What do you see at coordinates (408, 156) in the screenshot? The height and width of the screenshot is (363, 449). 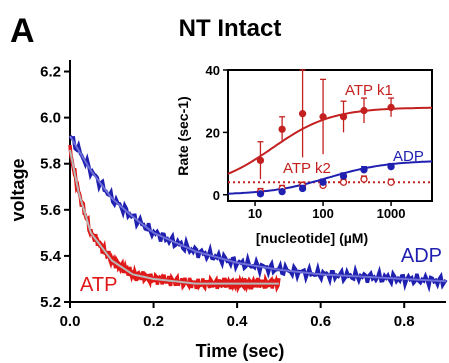 I see `inset-label-adp: ADP` at bounding box center [408, 156].